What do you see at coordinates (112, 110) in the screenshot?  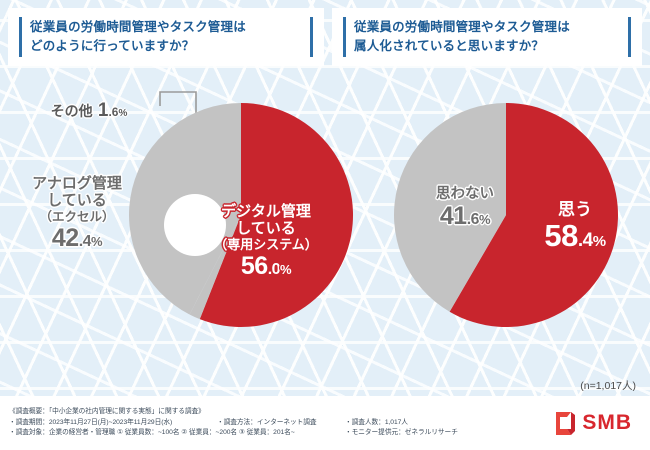 I see `label-other-value: 1.6%` at bounding box center [112, 110].